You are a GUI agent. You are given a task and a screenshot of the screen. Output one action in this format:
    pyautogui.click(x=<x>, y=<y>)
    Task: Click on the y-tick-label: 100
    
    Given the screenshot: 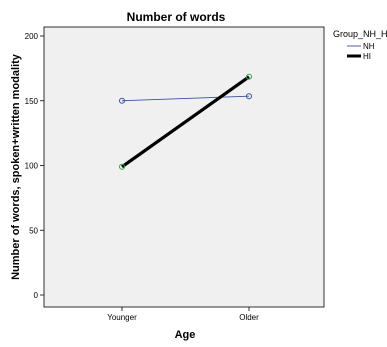 What is the action you would take?
    pyautogui.click(x=32, y=166)
    